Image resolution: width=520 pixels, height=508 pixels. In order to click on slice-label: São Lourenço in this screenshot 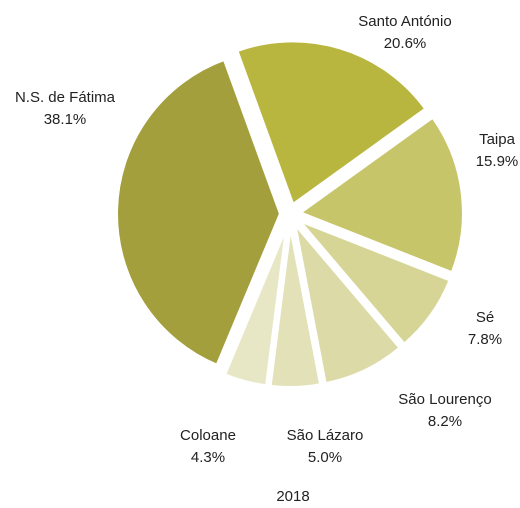, I will do `click(444, 399)`.